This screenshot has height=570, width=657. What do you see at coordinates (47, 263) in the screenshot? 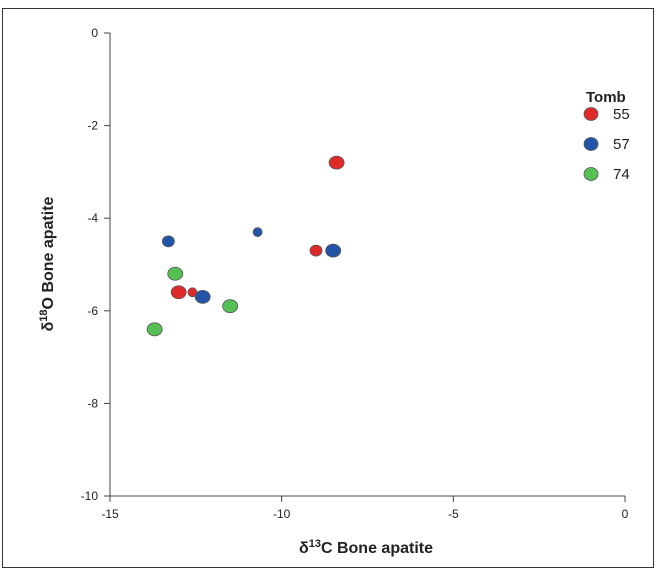
I see `y-axis-title: δ18O Bone apatite` at bounding box center [47, 263].